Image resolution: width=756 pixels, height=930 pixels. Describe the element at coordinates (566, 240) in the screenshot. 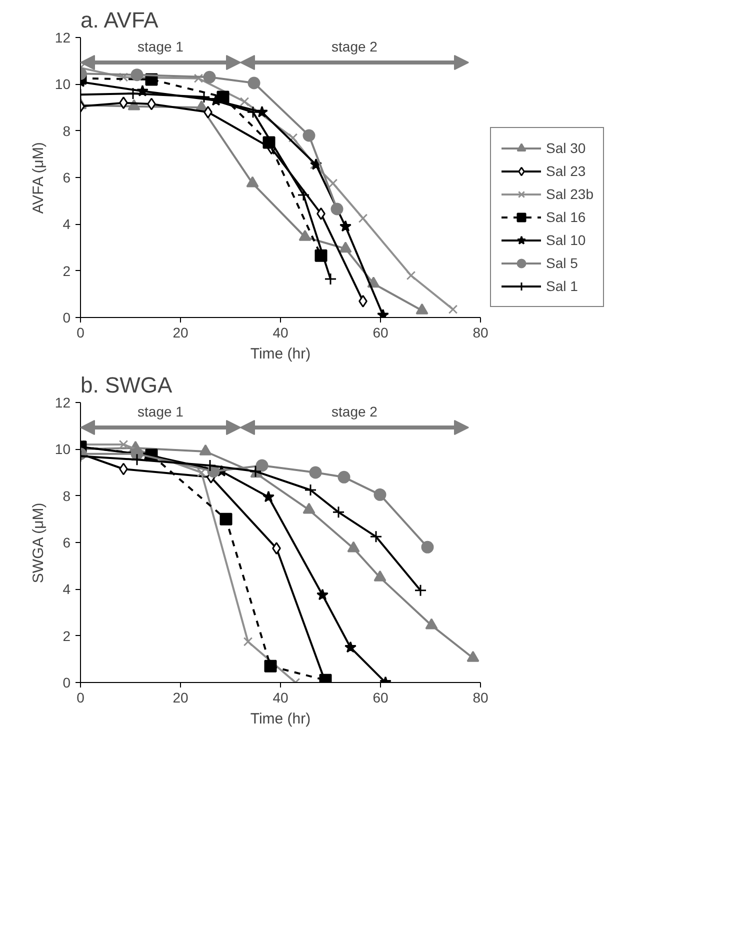

I see `legend-label: Sal 10` at that location.